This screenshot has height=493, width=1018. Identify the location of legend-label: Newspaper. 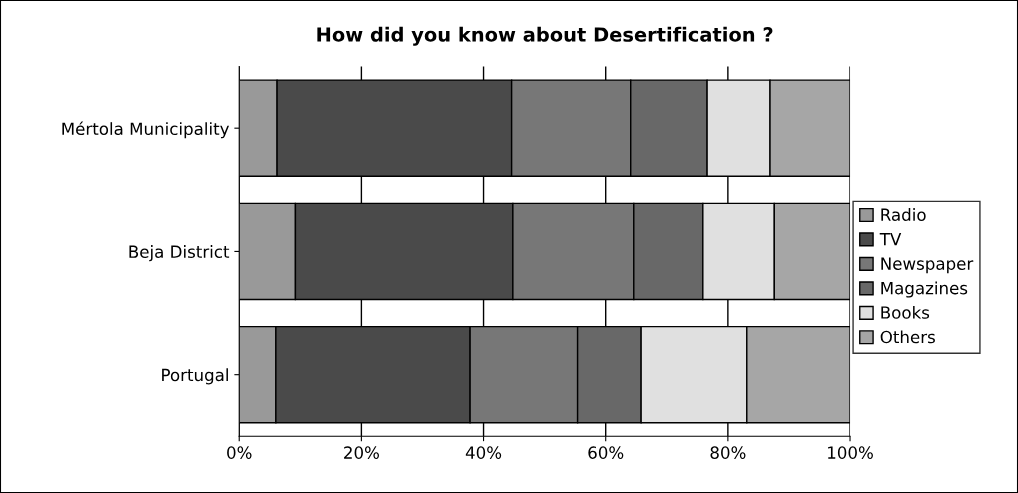
(927, 265).